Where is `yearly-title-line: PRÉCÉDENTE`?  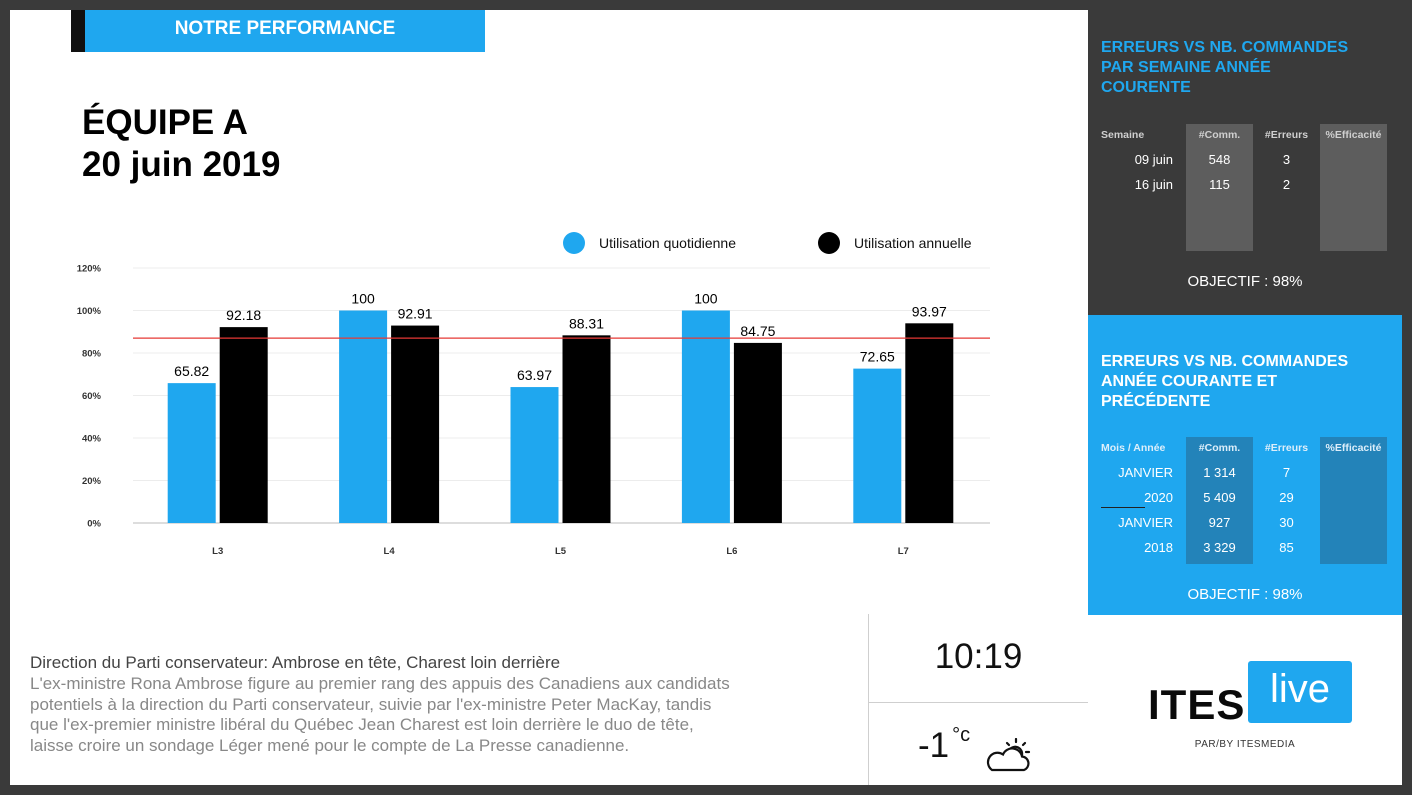
yearly-title-line: PRÉCÉDENTE is located at coordinates (1156, 401).